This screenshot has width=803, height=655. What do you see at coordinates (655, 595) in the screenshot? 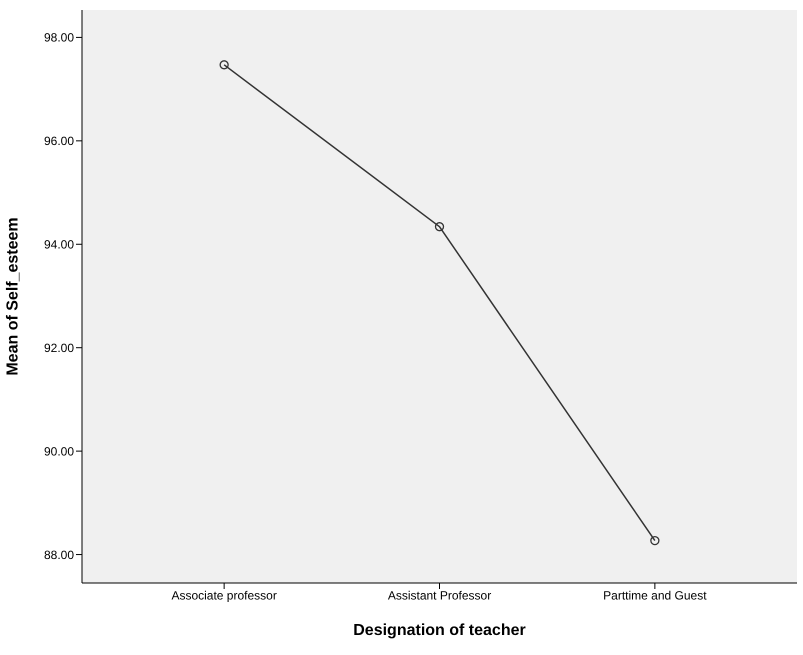
I see `x-tick-label: Parttime and Guest` at bounding box center [655, 595].